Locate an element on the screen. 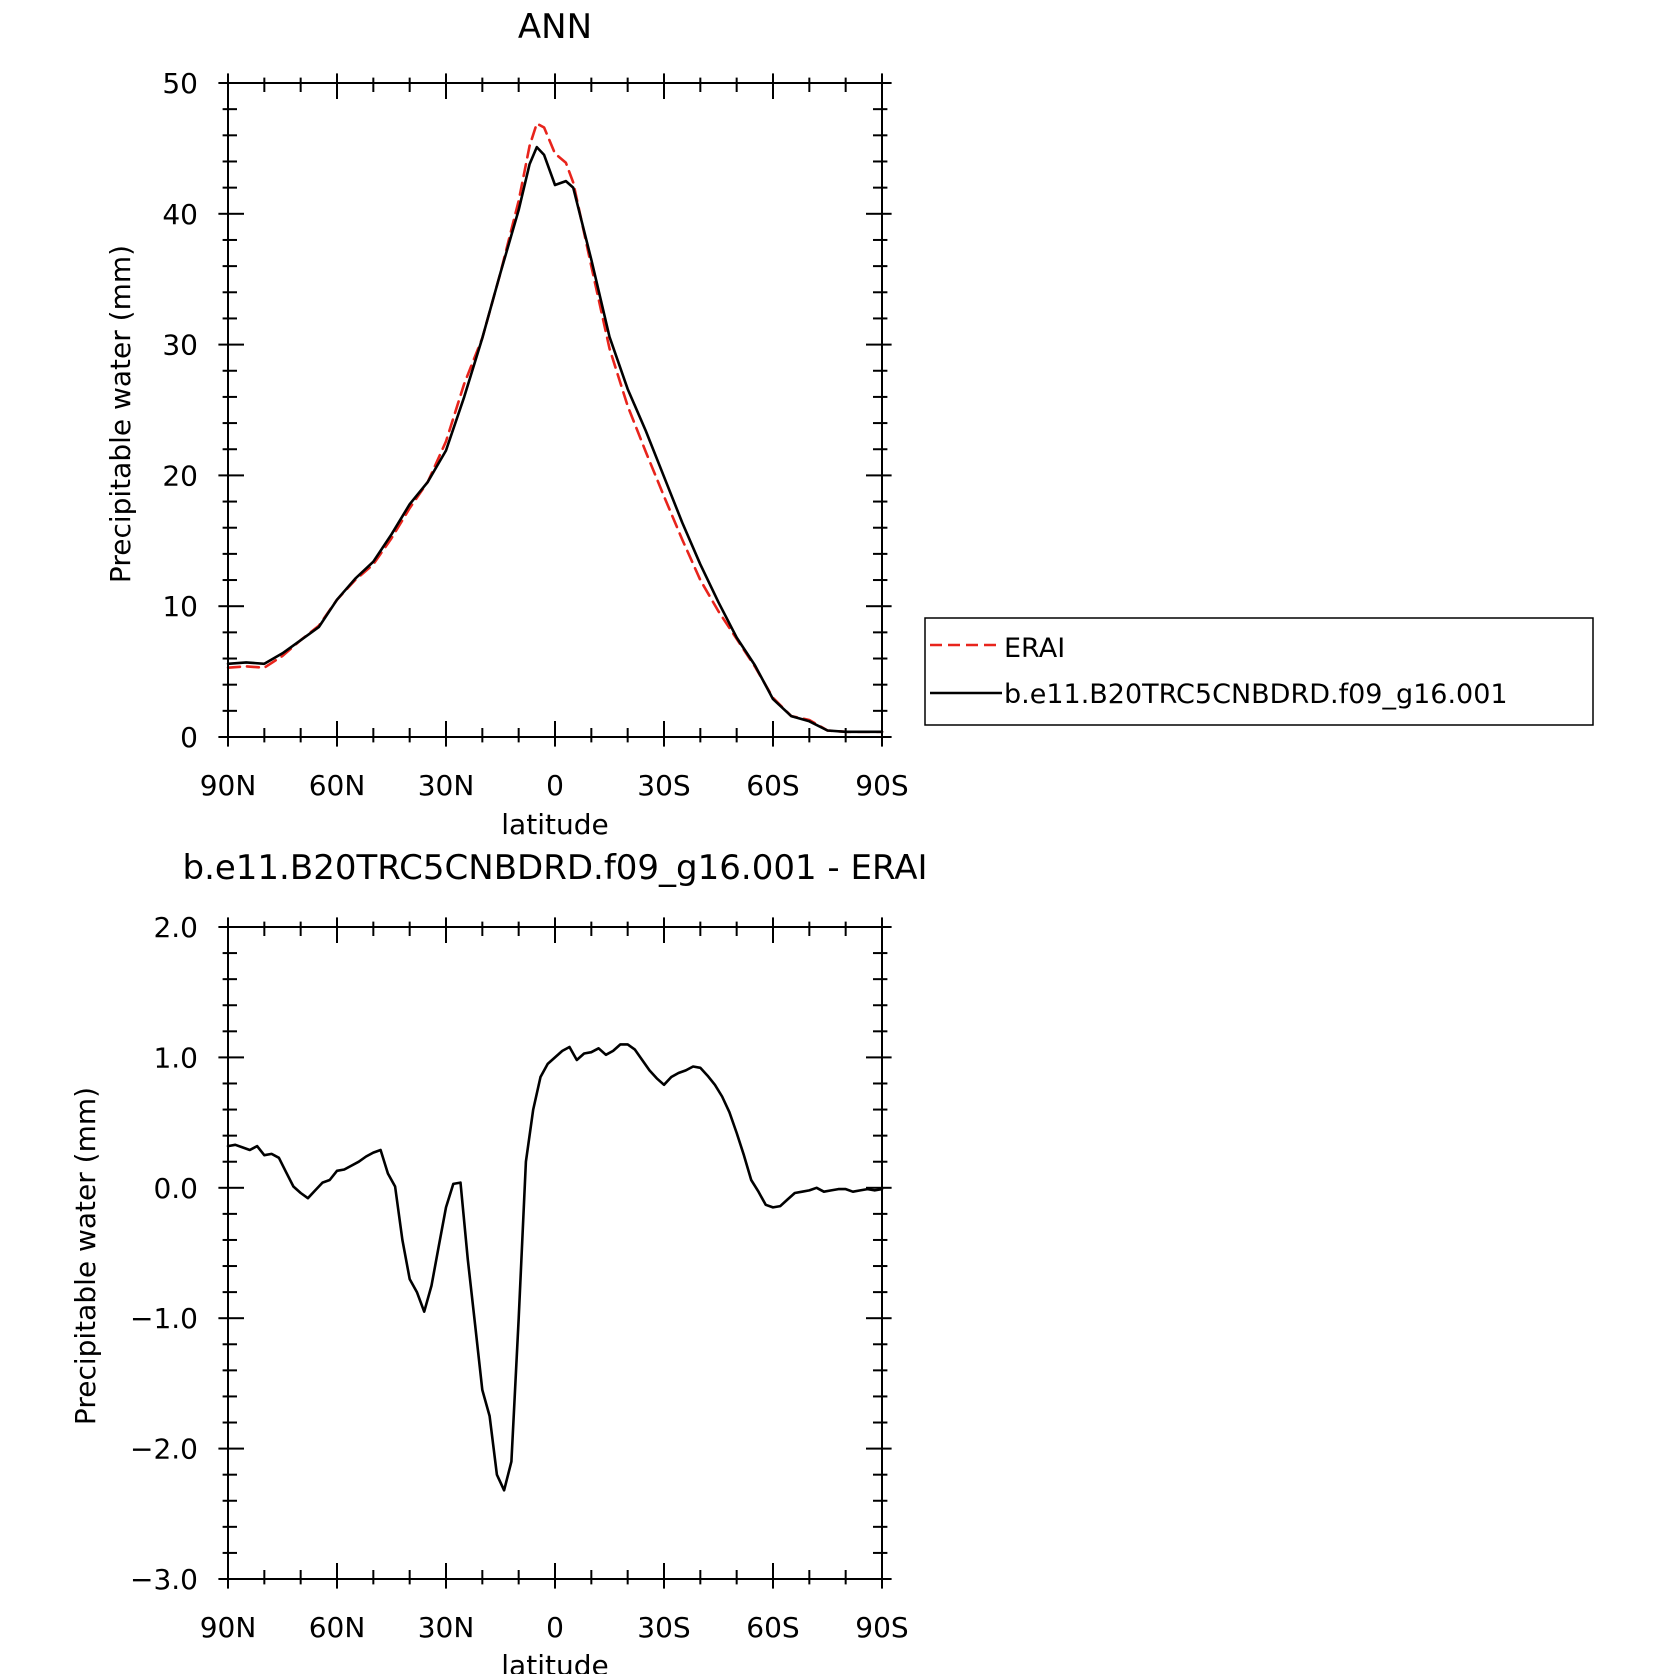  top-y-tick-label: 40 is located at coordinates (180, 214).